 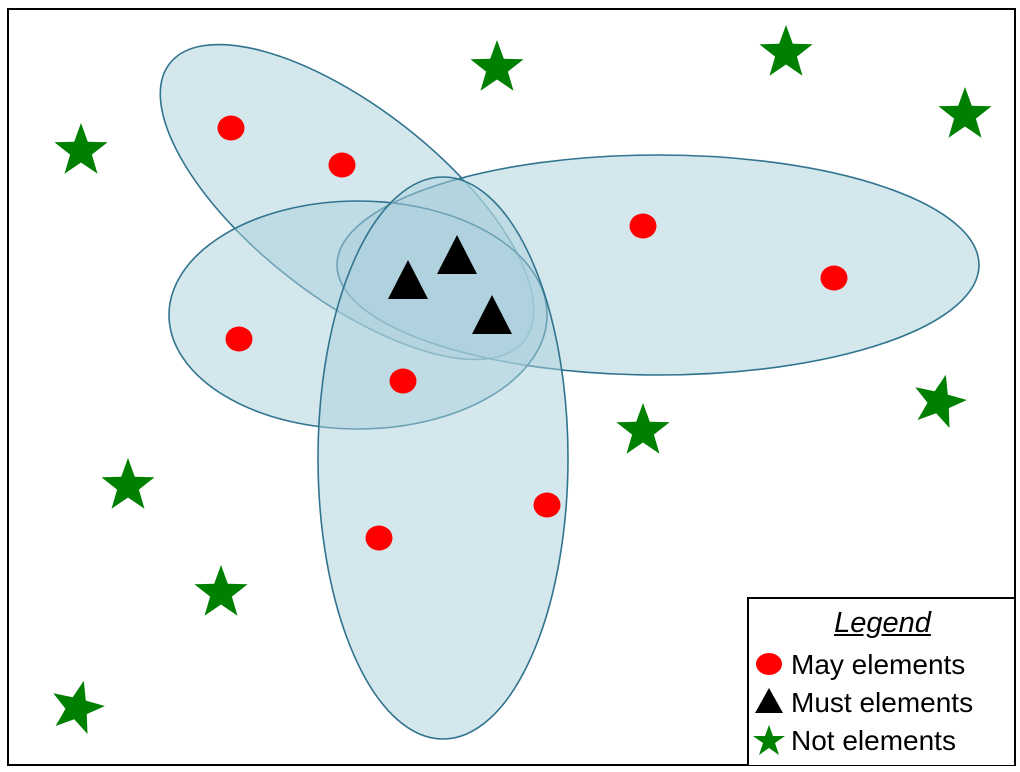 What do you see at coordinates (769, 664) in the screenshot?
I see `red-circle-icon` at bounding box center [769, 664].